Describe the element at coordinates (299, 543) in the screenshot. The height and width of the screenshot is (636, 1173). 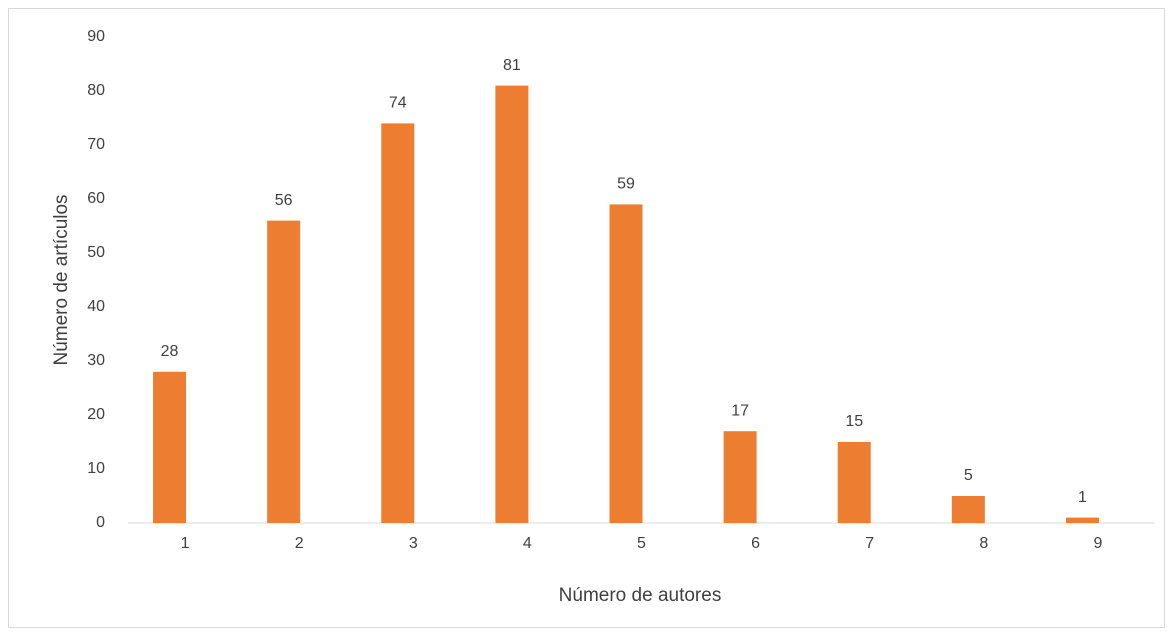
I see `x-tick-label: 2` at that location.